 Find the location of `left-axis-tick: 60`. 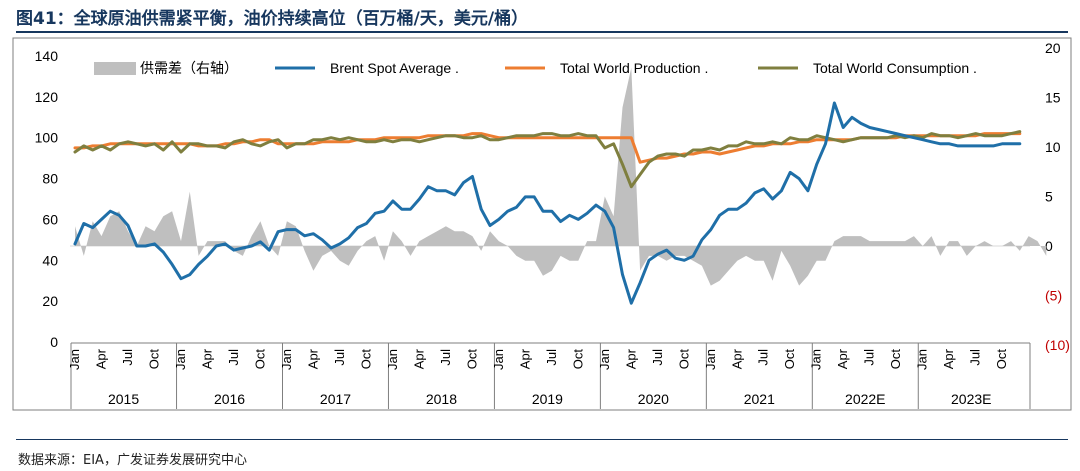

left-axis-tick: 60 is located at coordinates (50, 219).